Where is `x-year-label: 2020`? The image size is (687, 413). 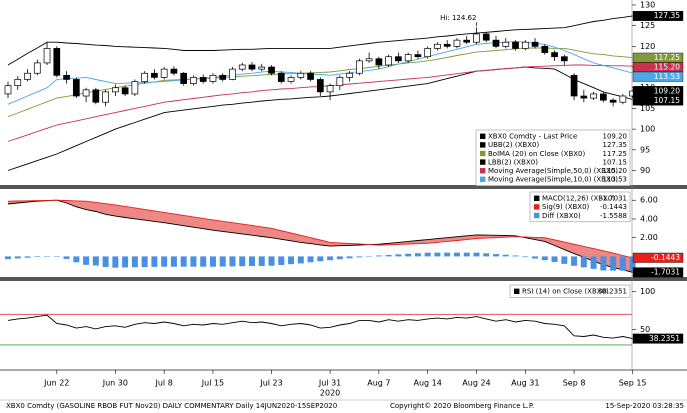 x-year-label: 2020 is located at coordinates (330, 393).